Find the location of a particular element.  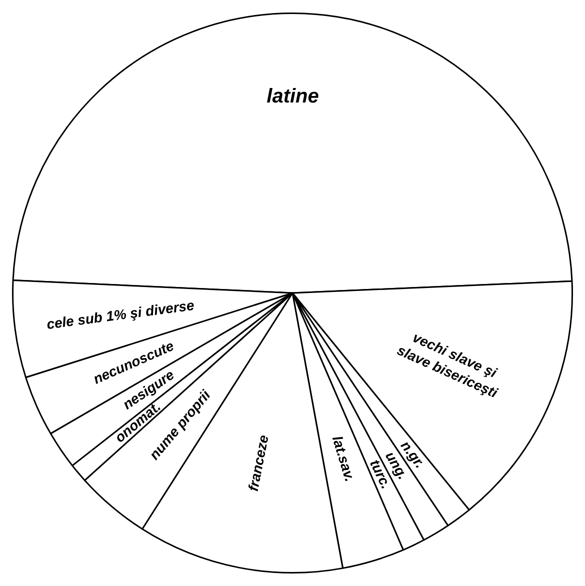

slice-label: franceze is located at coordinates (258, 462).